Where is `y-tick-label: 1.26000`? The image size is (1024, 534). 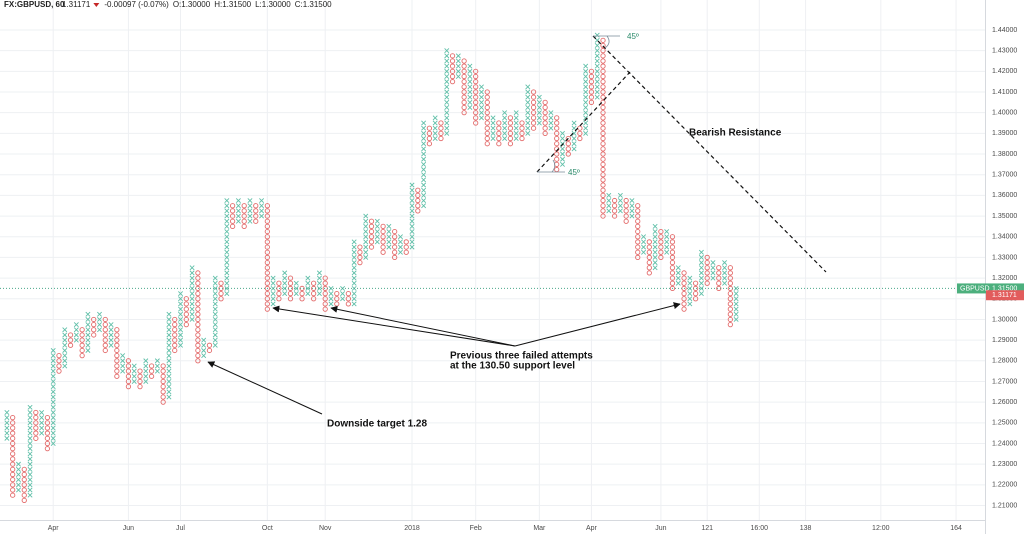 y-tick-label: 1.26000 is located at coordinates (1004, 402).